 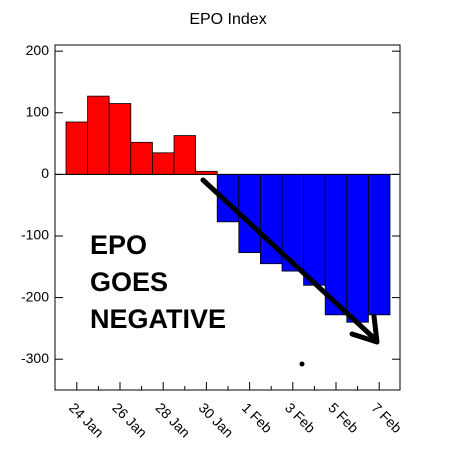 I want to click on arrow-shaft, so click(x=289, y=260).